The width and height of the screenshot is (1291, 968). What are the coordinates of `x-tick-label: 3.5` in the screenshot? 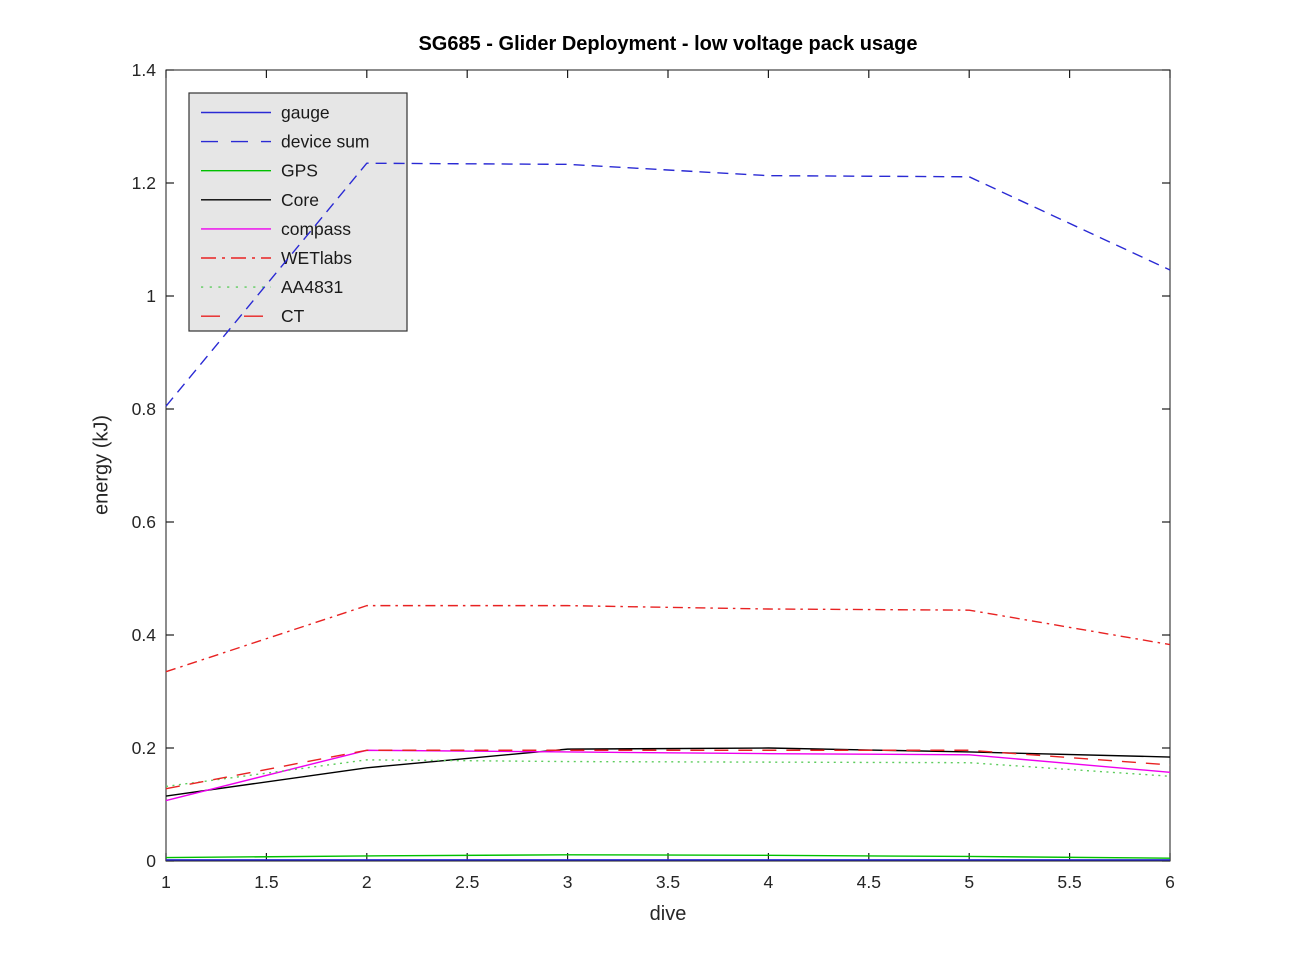 It's located at (668, 882).